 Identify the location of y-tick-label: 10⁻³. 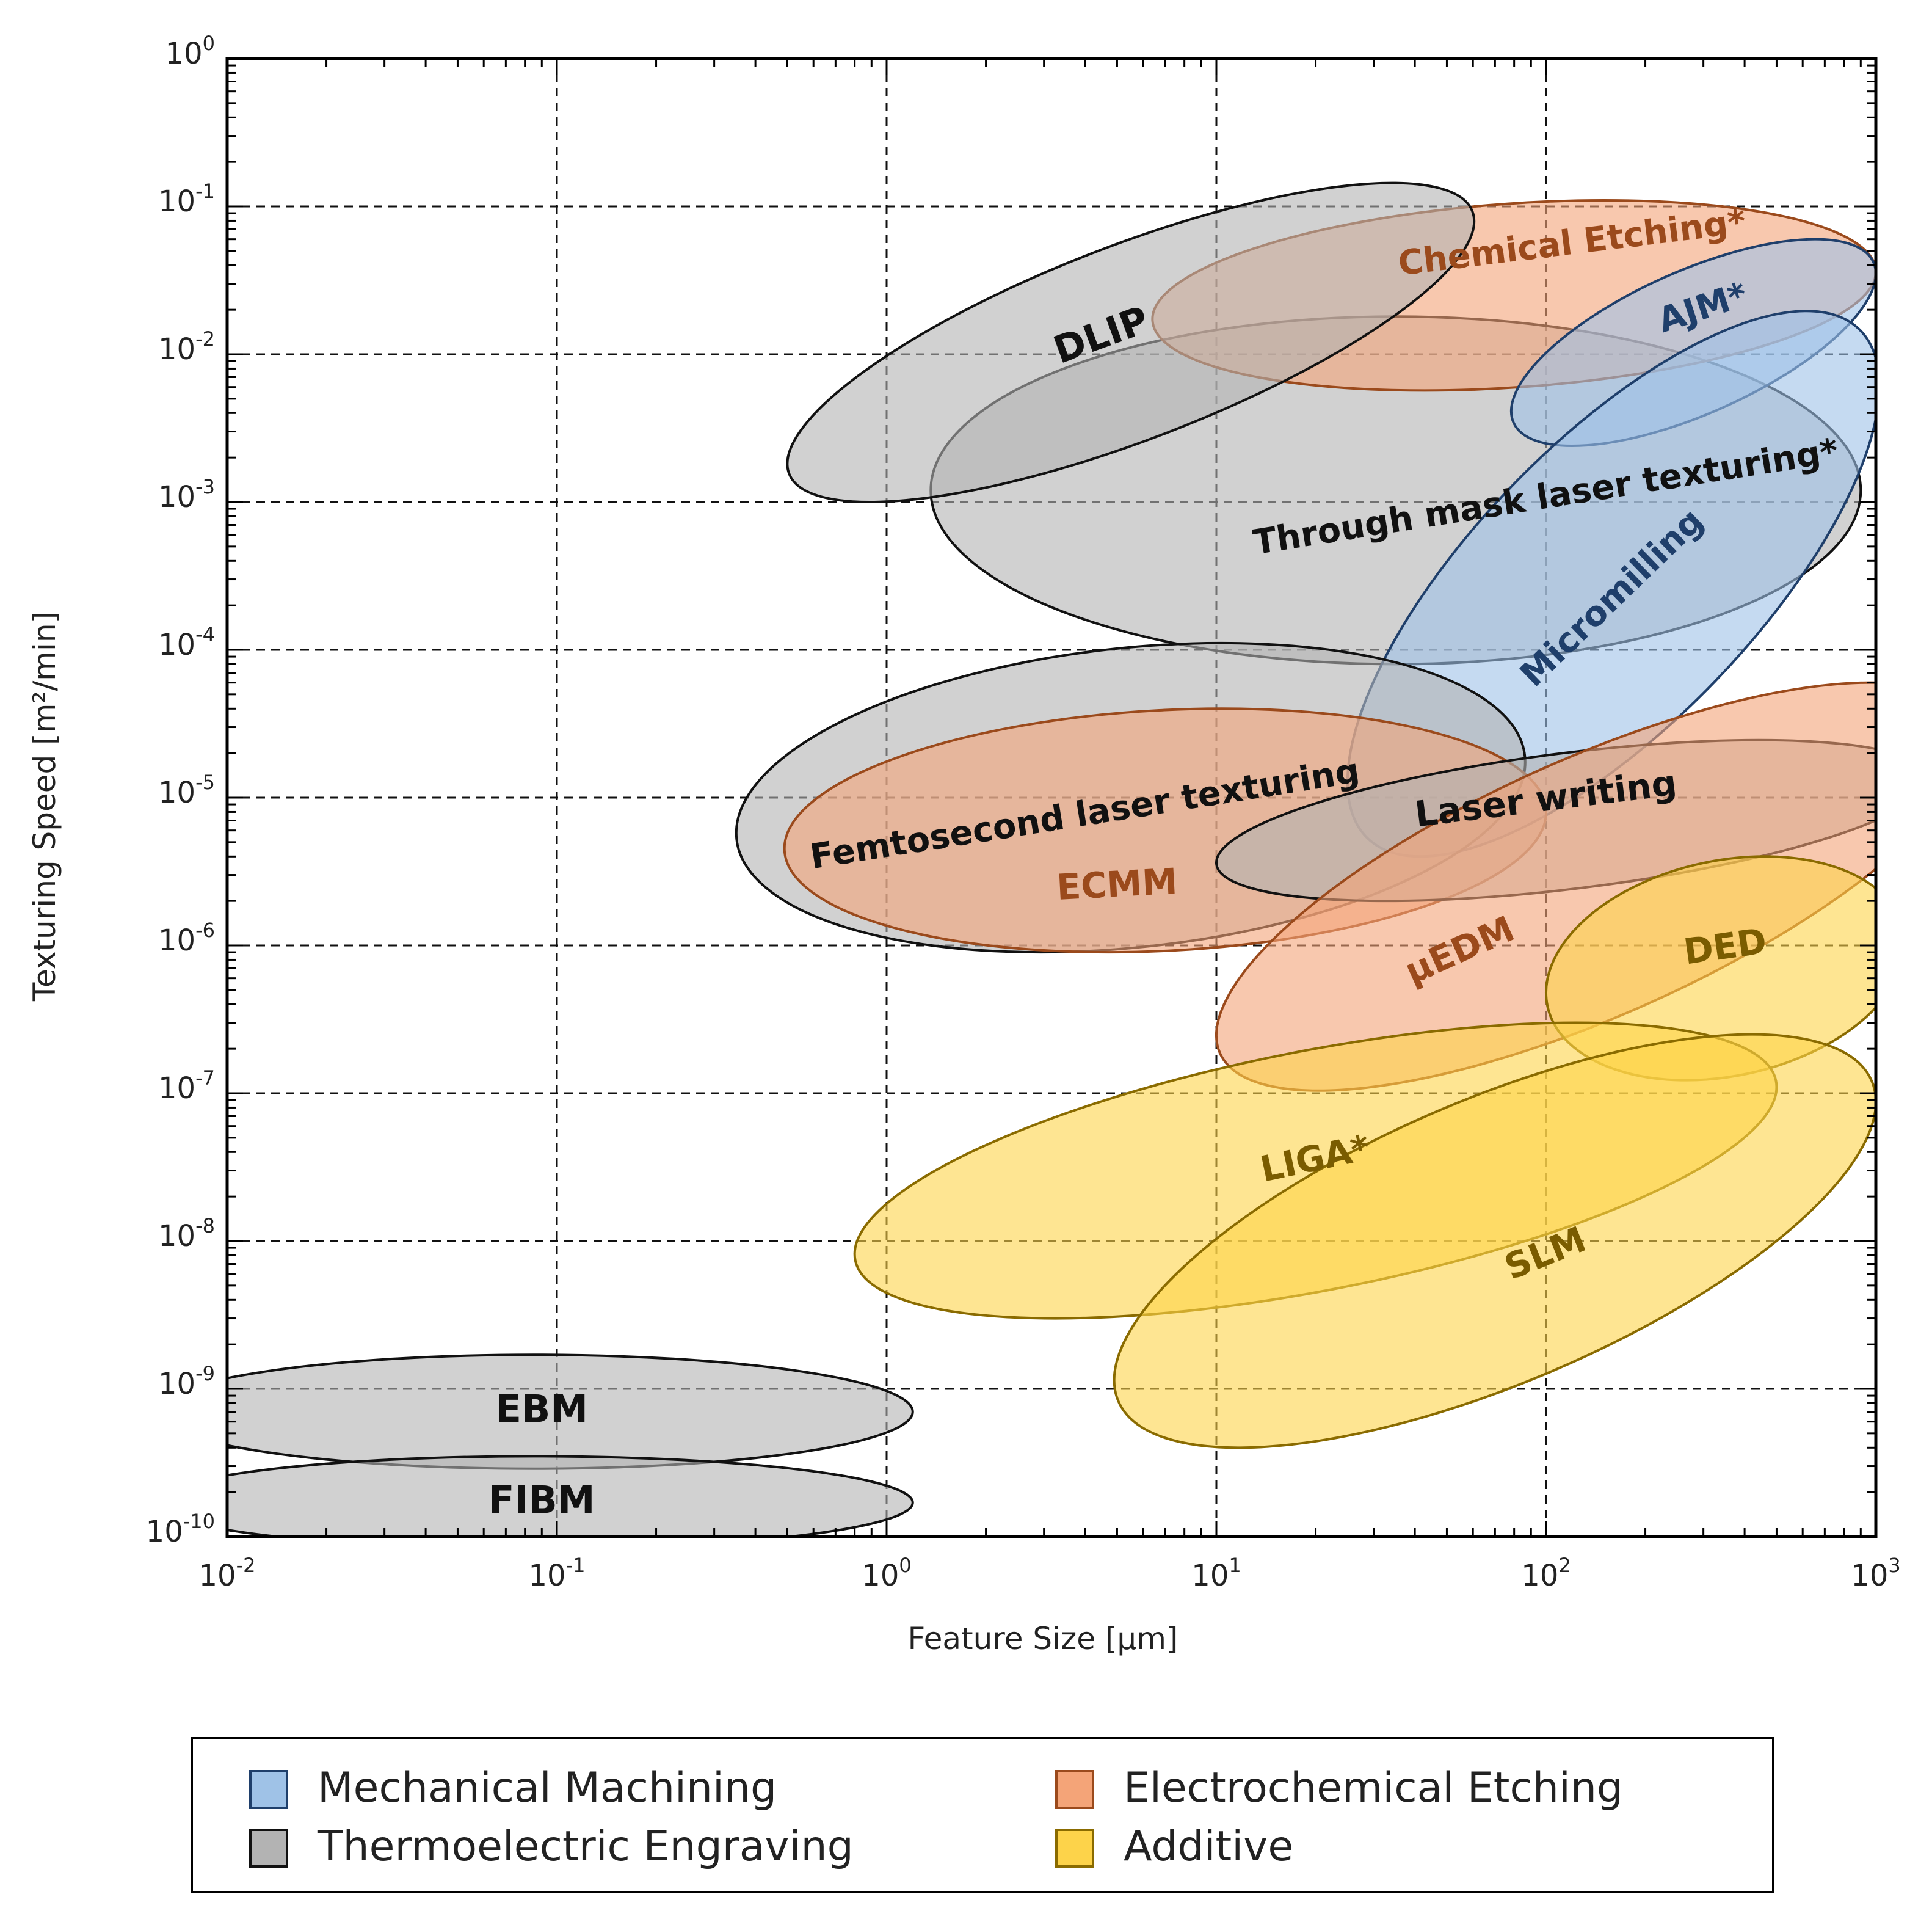
(186, 494).